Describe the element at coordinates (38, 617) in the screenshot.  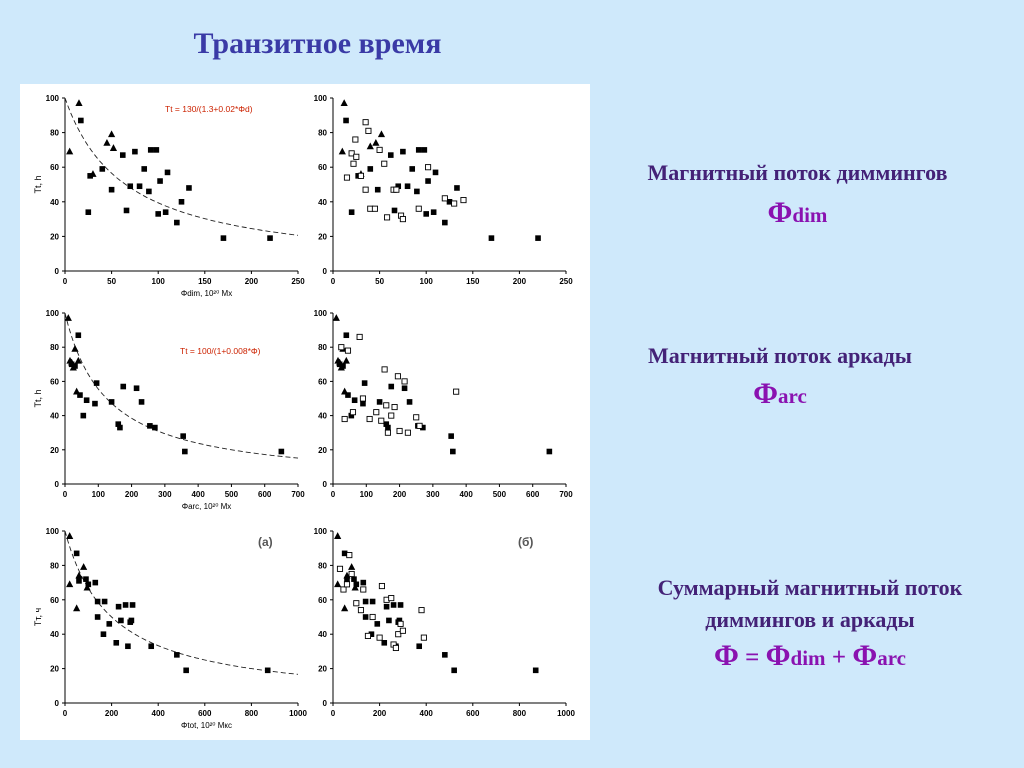
I see `y-axis-label: Tт, ч` at that location.